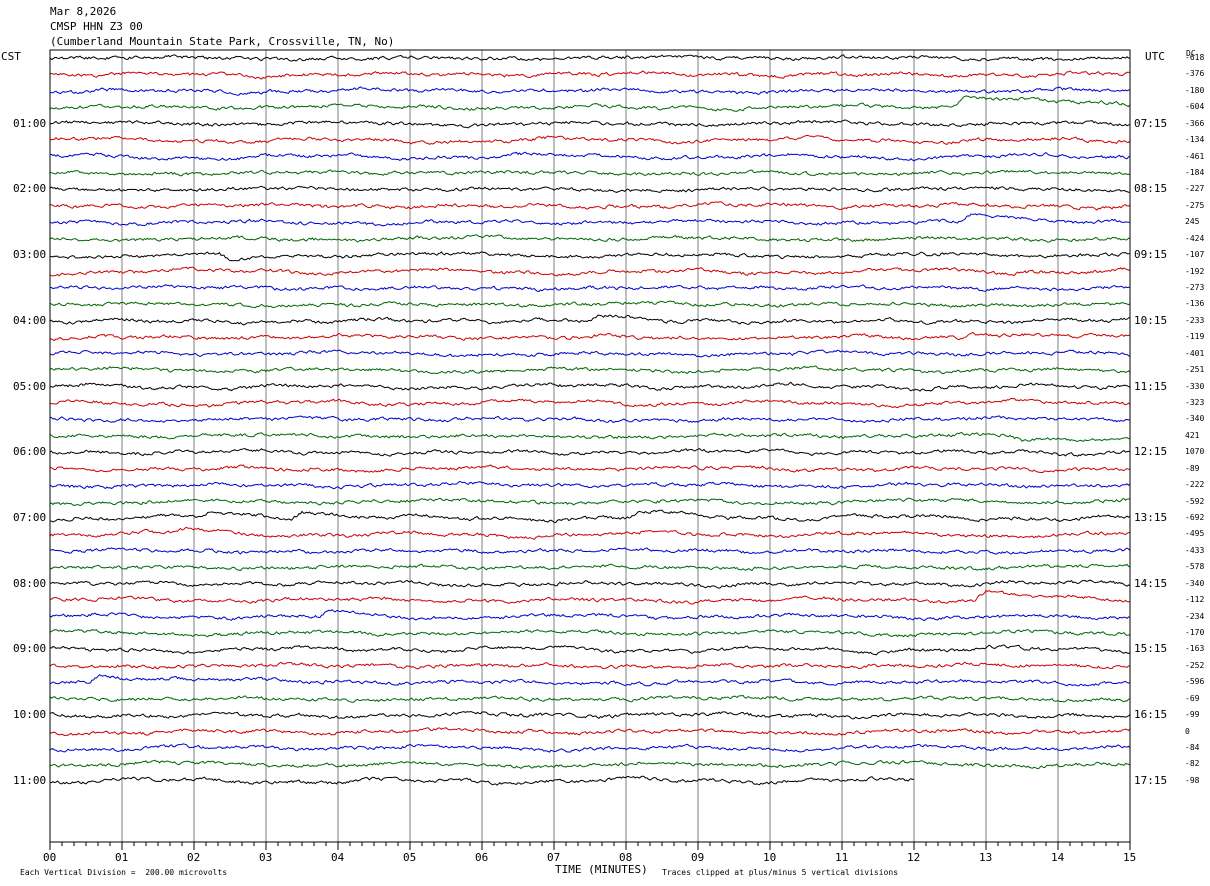 The image size is (1210, 886). I want to click on cst-hour-label: 05:00, so click(30, 386).